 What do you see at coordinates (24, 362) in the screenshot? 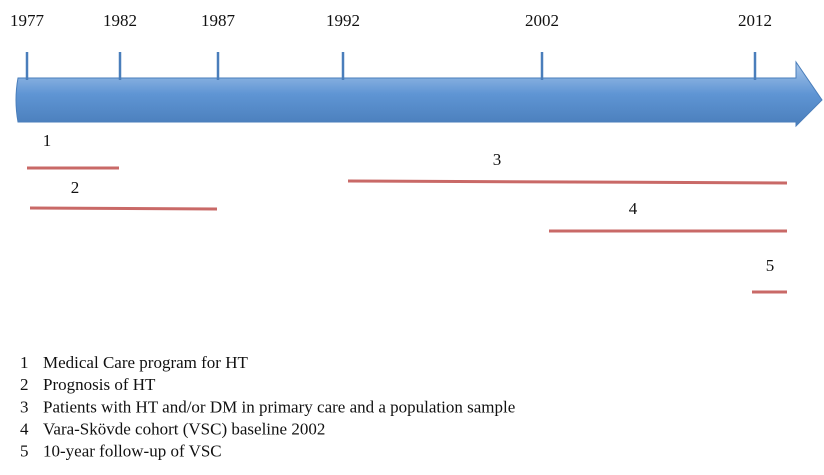
I see `legend-number: 1` at bounding box center [24, 362].